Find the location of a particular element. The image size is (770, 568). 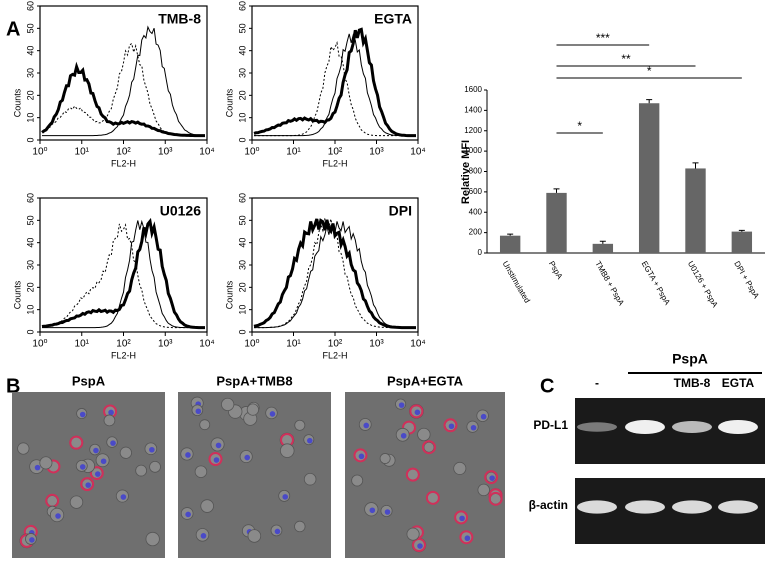

row-label: PD-L1 is located at coordinates (550, 425).